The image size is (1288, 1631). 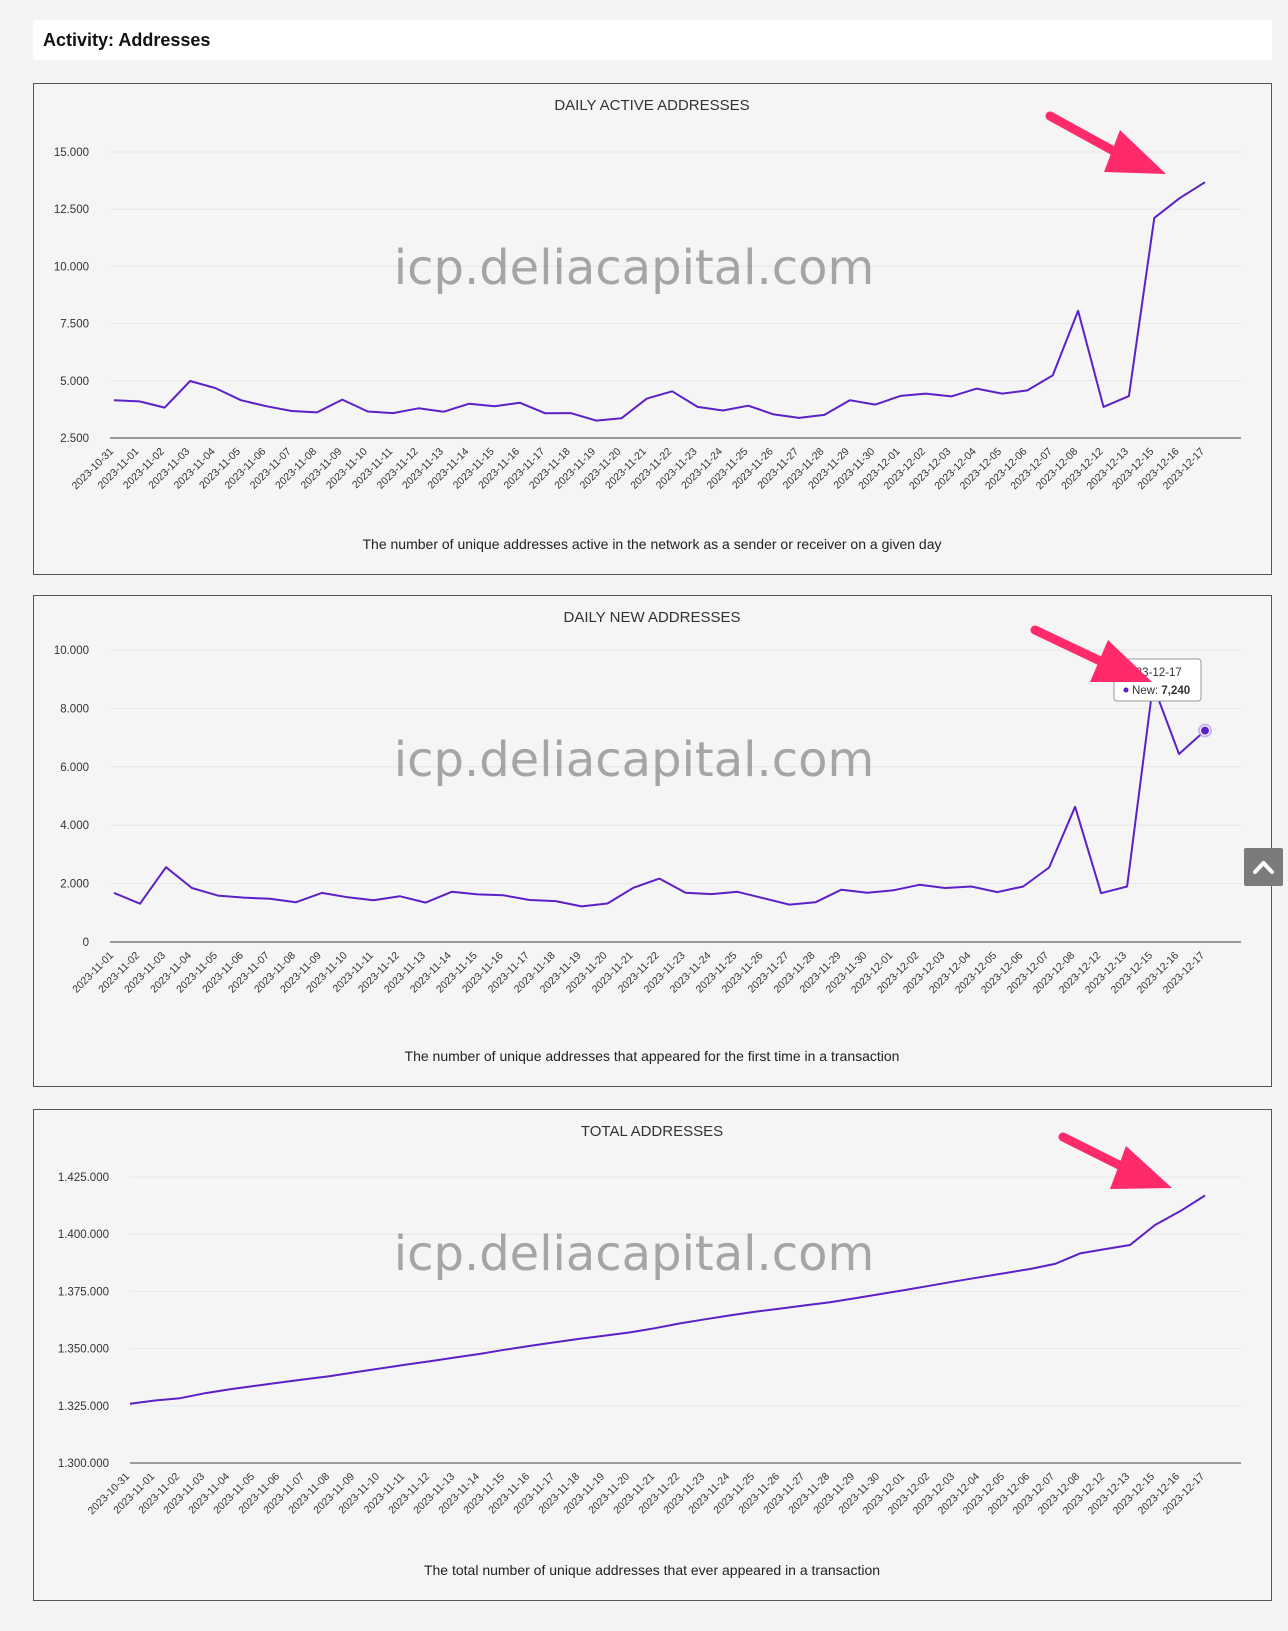 What do you see at coordinates (1126, 690) in the screenshot?
I see `tooltip-series-marker` at bounding box center [1126, 690].